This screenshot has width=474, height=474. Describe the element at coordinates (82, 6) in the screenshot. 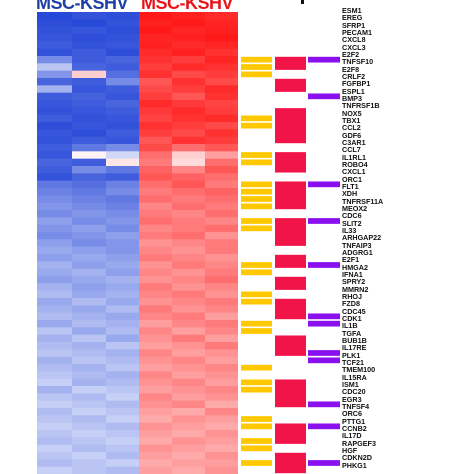

I see `header-mock: MSC-KSHV` at that location.